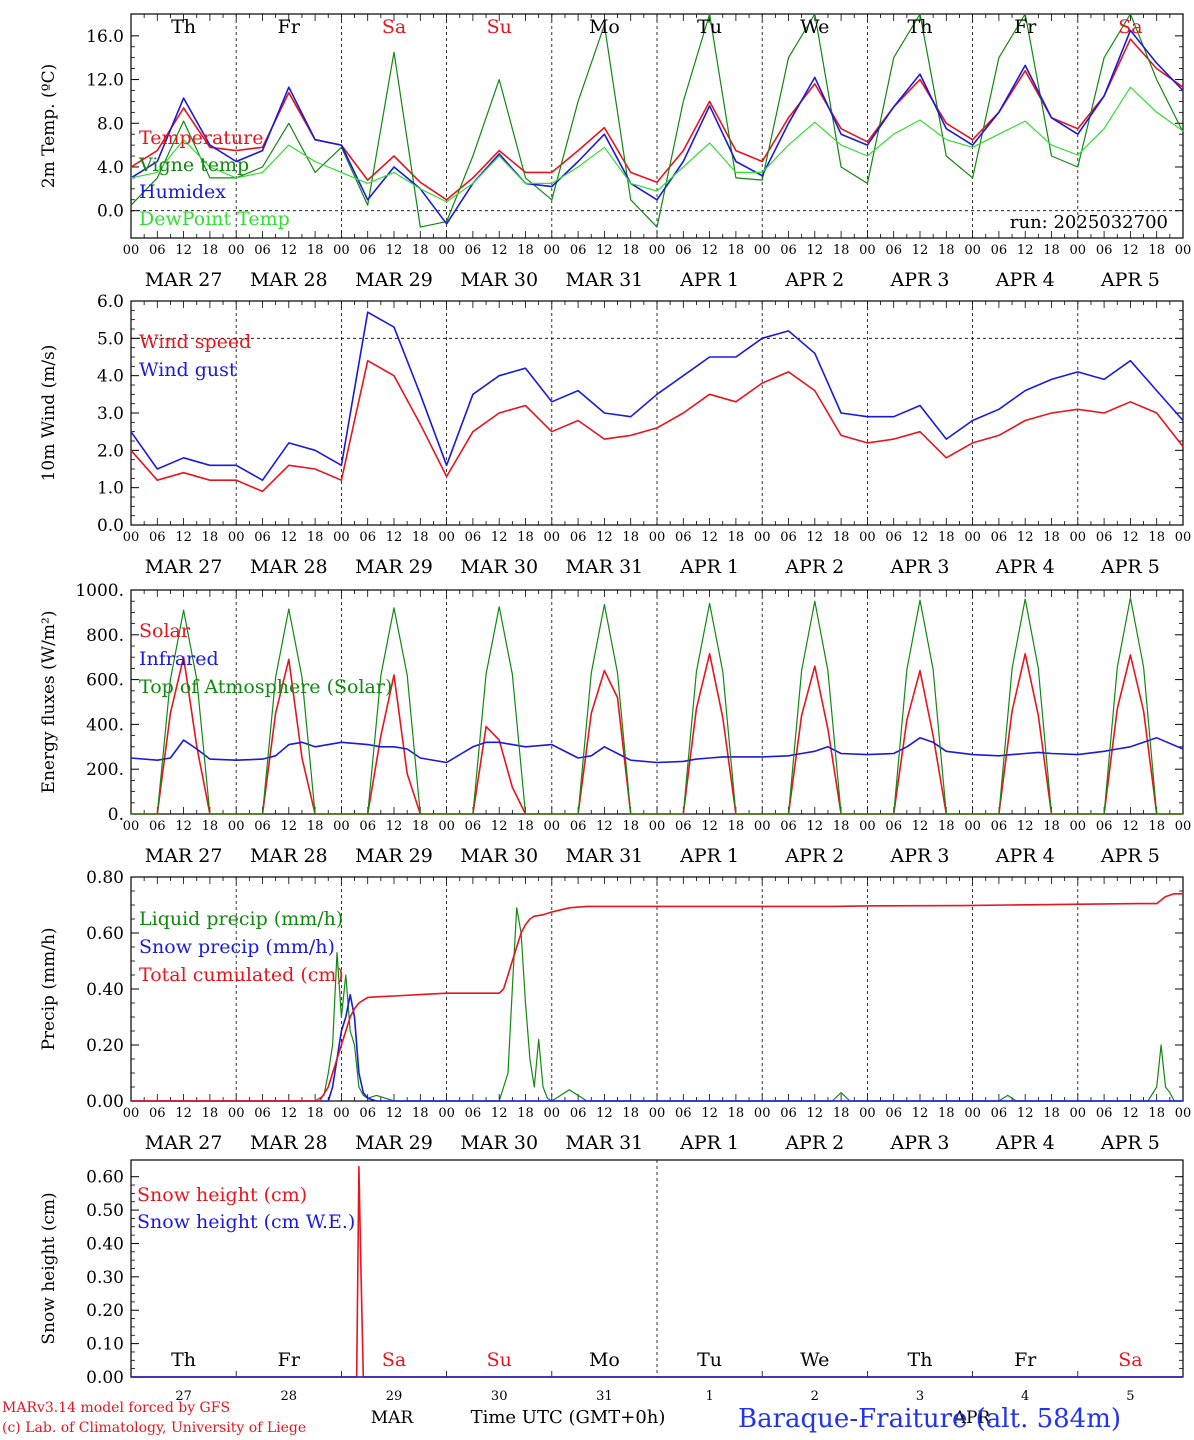 This screenshot has height=1440, width=1194. What do you see at coordinates (657, 997) in the screenshot?
I see `series-line-total-cumulated-cm` at bounding box center [657, 997].